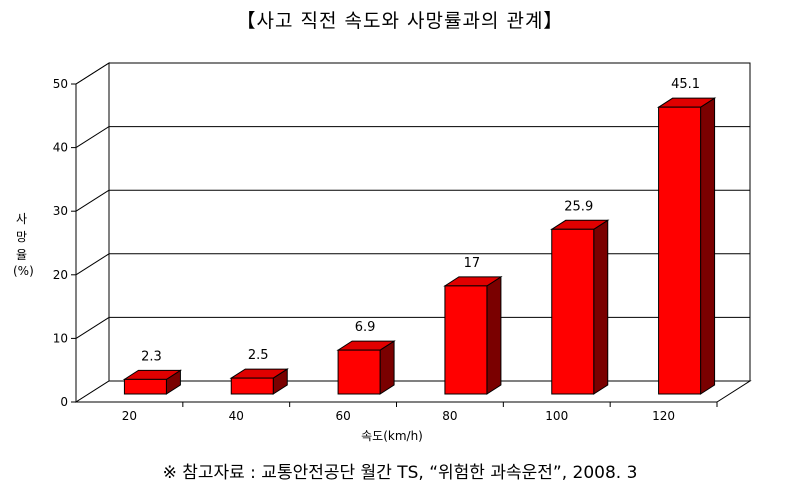 The image size is (800, 491). Describe the element at coordinates (22, 219) in the screenshot. I see `y-axis-label-char: 사` at that location.